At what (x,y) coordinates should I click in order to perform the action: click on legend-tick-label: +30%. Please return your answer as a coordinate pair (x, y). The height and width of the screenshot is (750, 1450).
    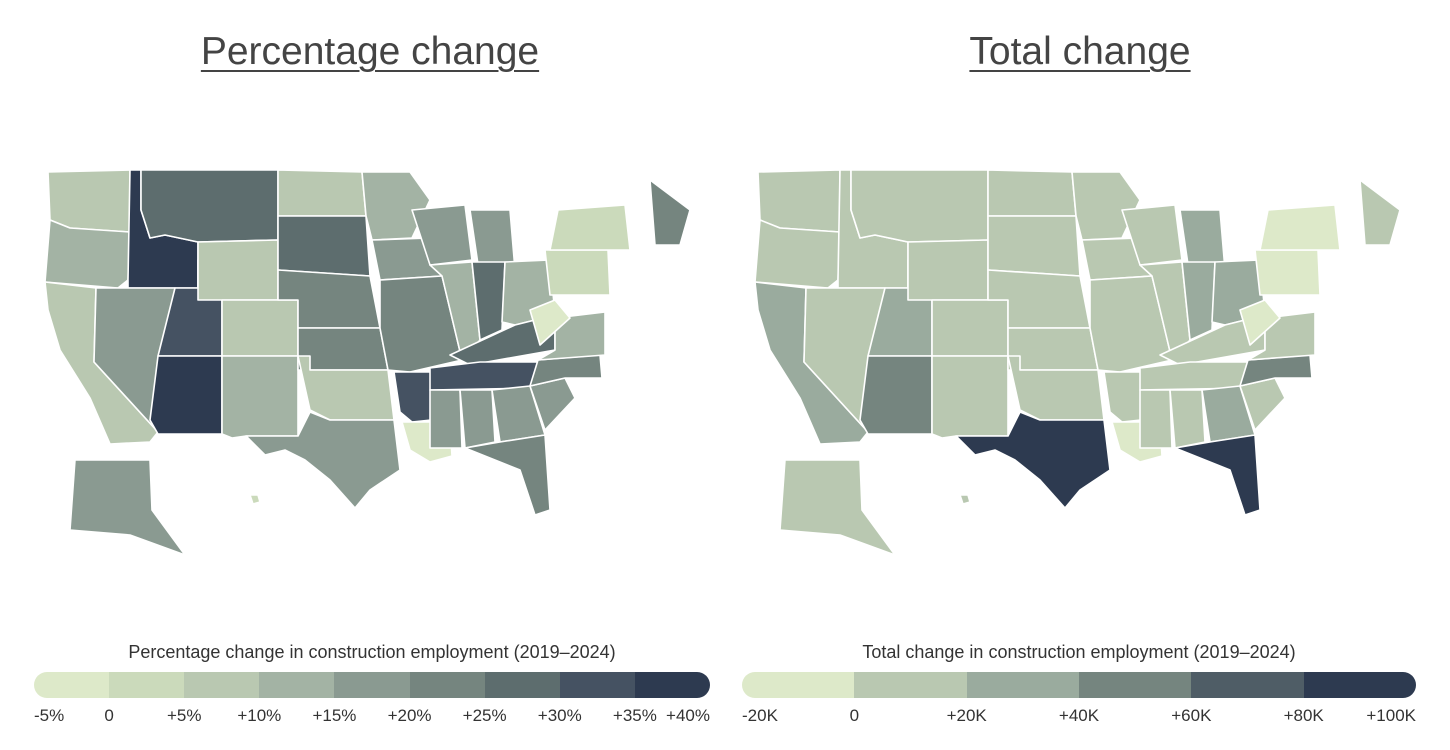
    Looking at the image, I should click on (559, 715).